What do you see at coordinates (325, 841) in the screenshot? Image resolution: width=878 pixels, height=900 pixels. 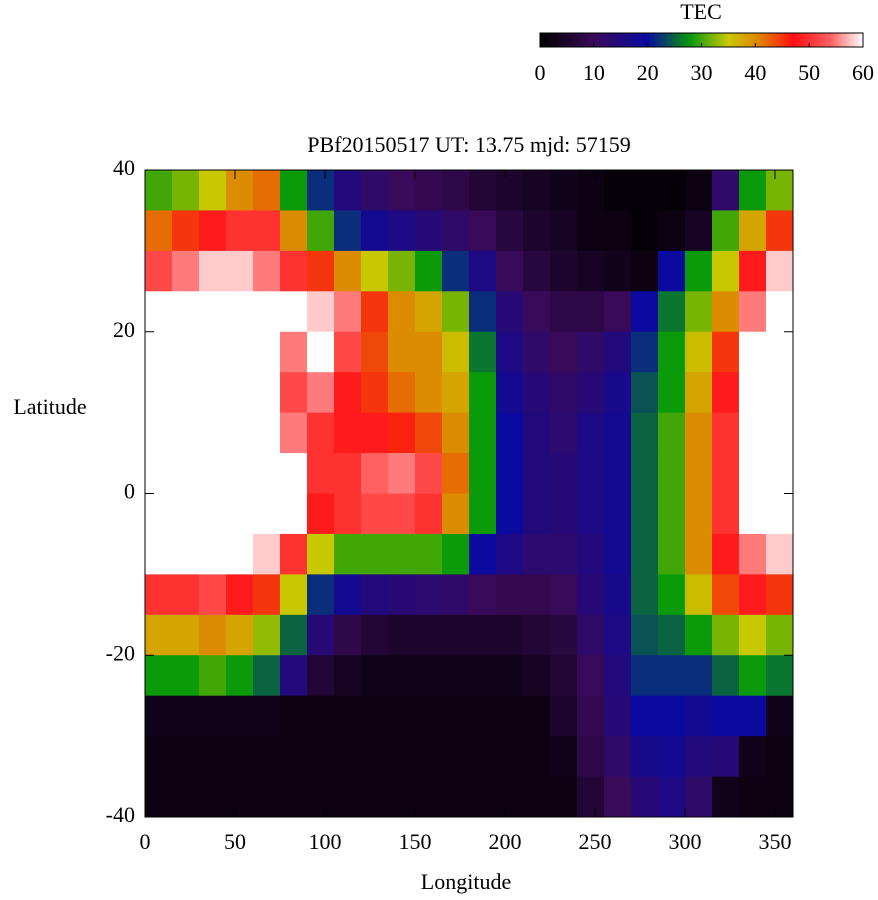 I see `x-tick-label: 100` at bounding box center [325, 841].